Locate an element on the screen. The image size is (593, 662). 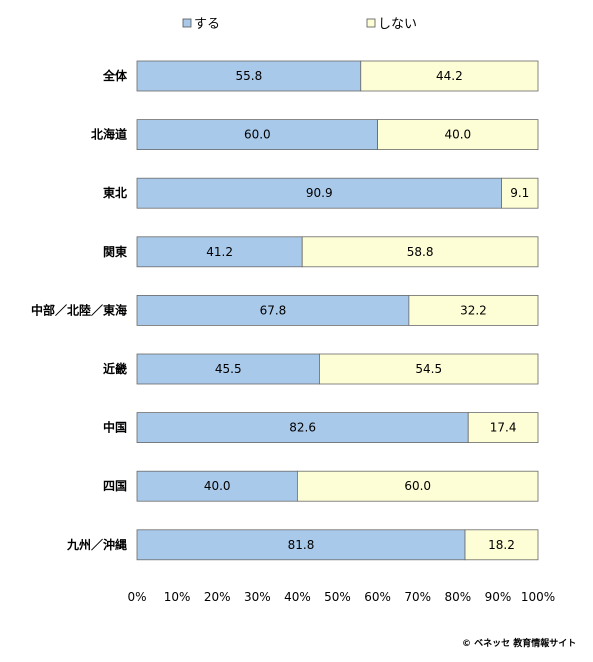
data-label-0-4: 67.8 is located at coordinates (273, 310).